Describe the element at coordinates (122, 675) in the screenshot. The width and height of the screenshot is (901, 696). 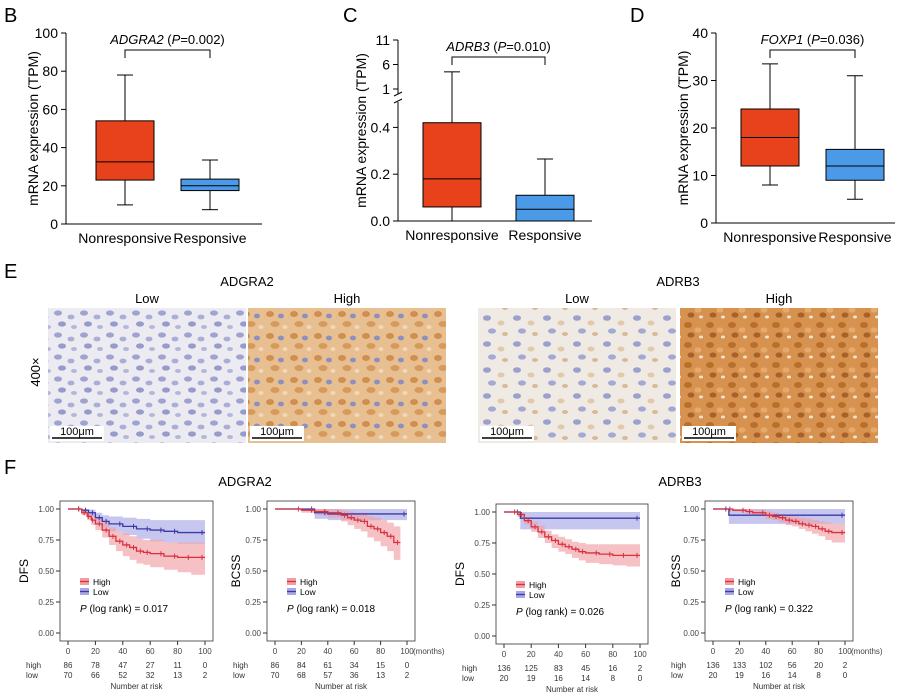
I see `risk-value: 52` at that location.